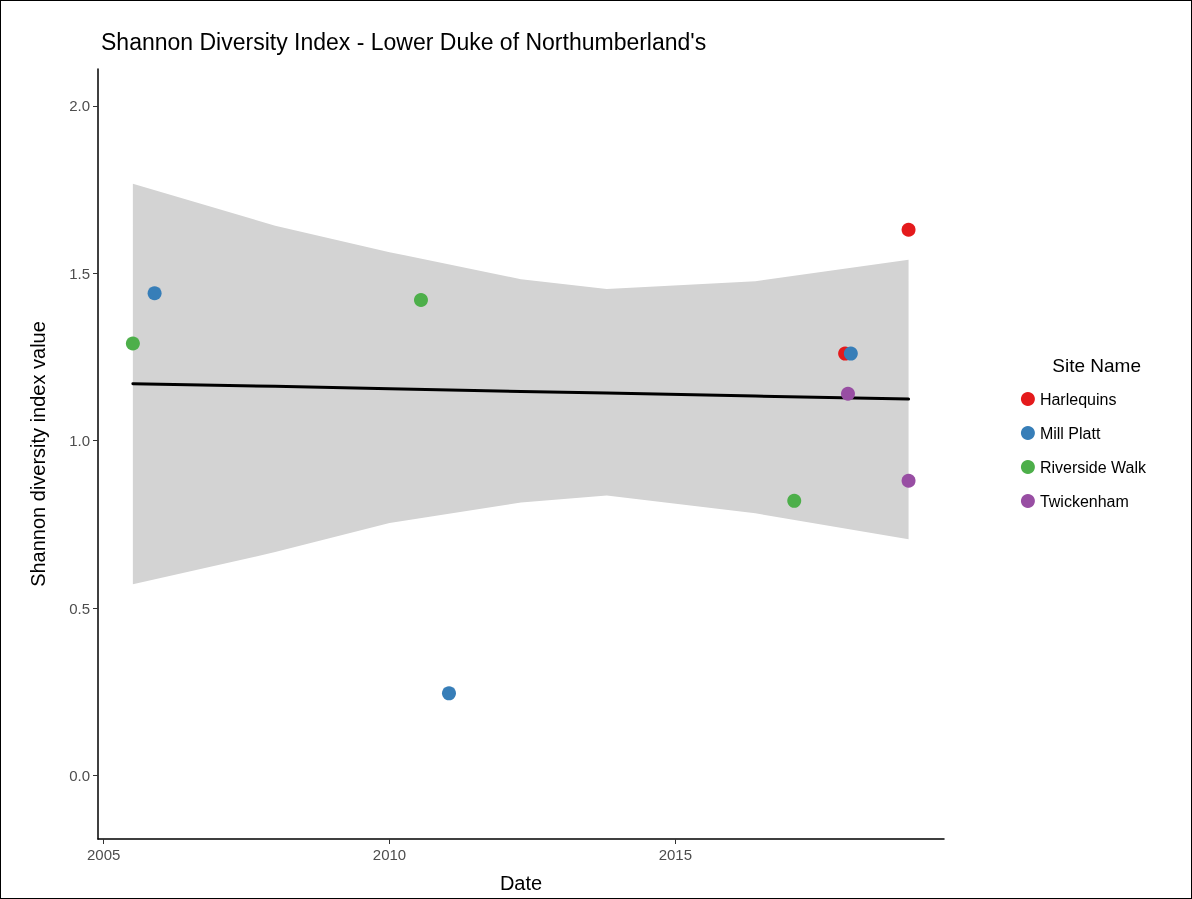 The image size is (1192, 899). What do you see at coordinates (79, 441) in the screenshot?
I see `y-tick-label: 1.0` at bounding box center [79, 441].